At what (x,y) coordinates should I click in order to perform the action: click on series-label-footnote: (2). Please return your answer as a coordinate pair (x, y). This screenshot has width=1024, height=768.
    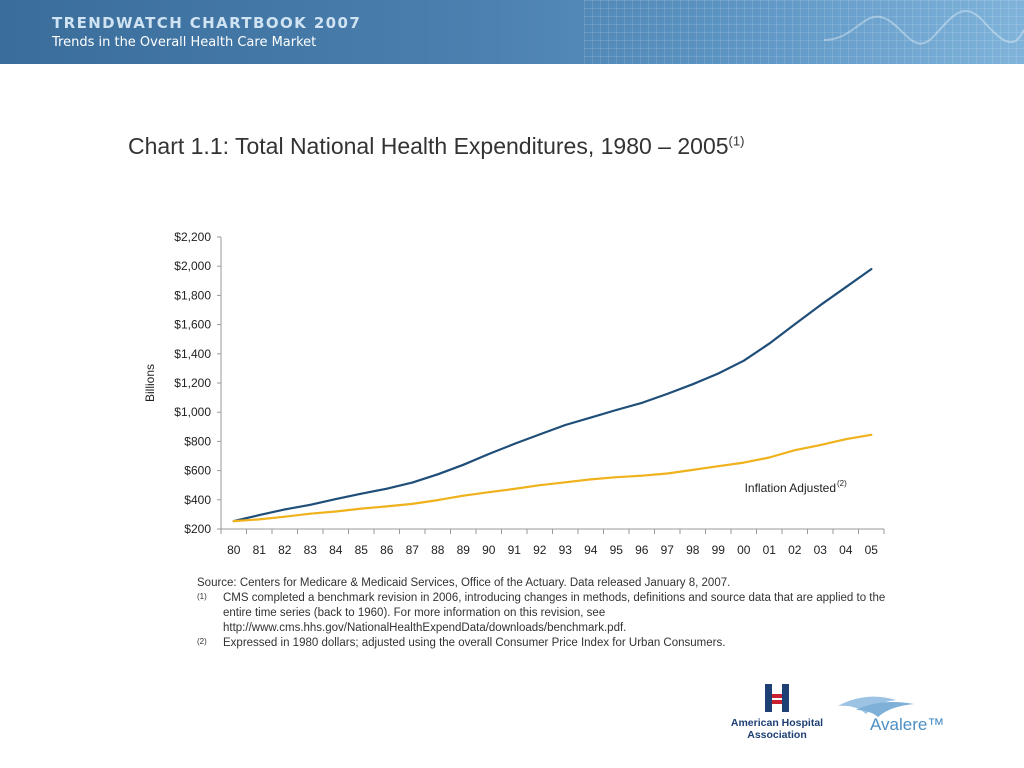
    Looking at the image, I should click on (842, 483).